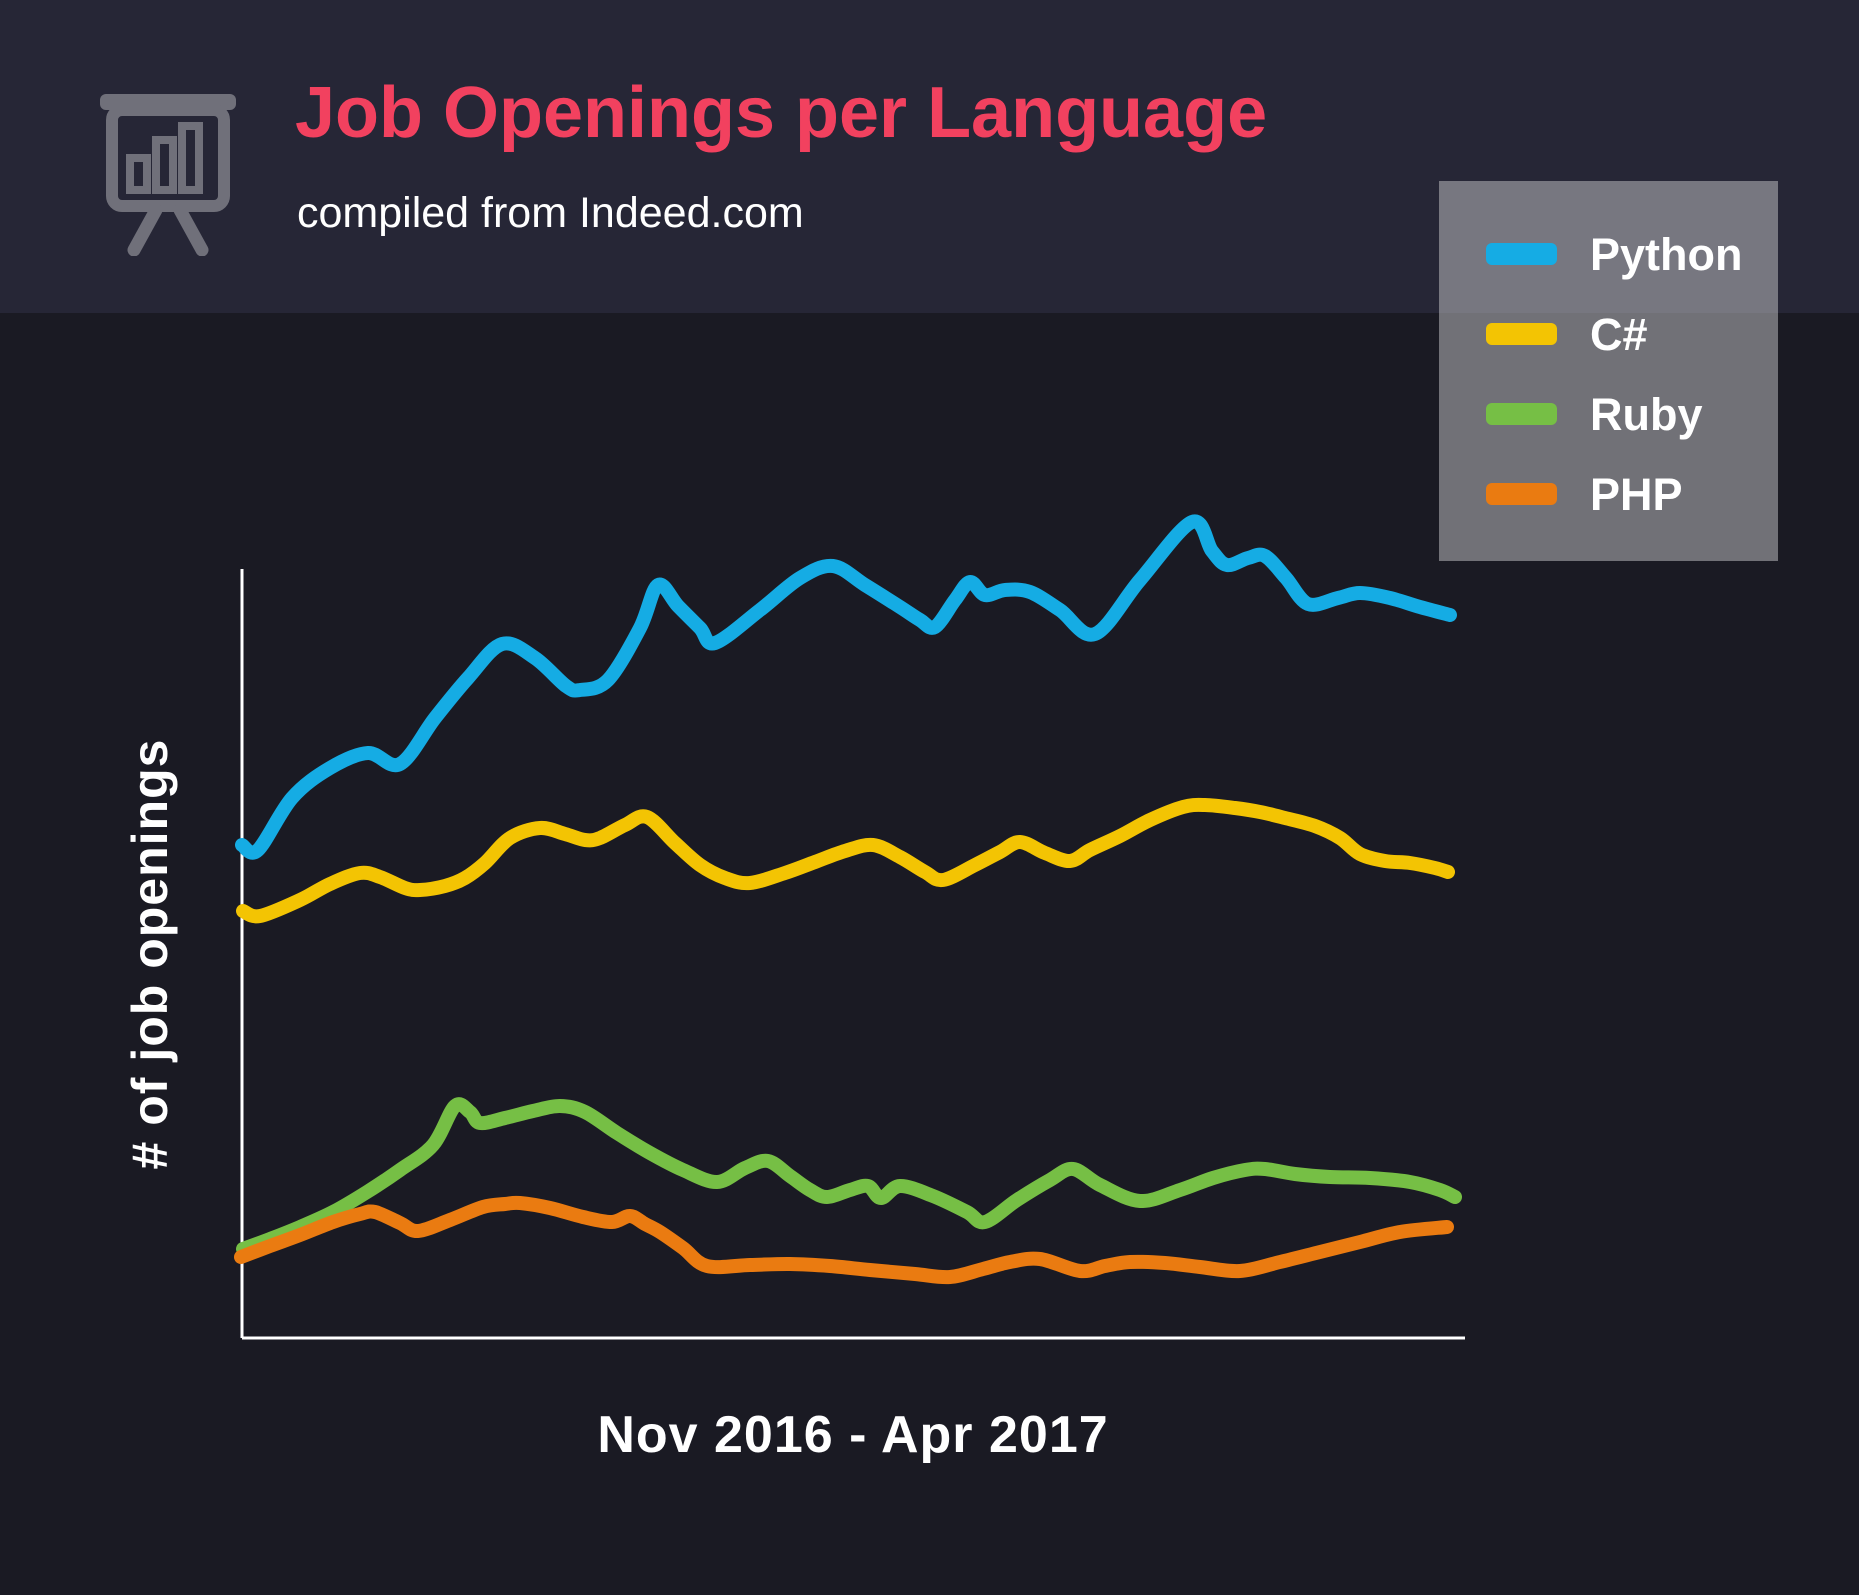 This screenshot has height=1595, width=1859. What do you see at coordinates (1619, 334) in the screenshot?
I see `legend-item-label: C#` at bounding box center [1619, 334].